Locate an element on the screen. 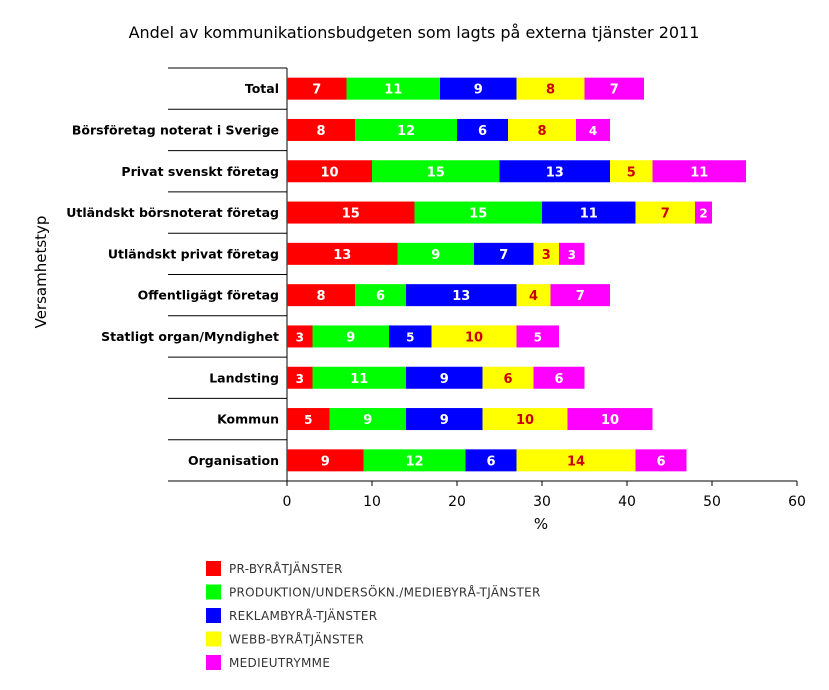  bar-value-label: 14 is located at coordinates (576, 461).